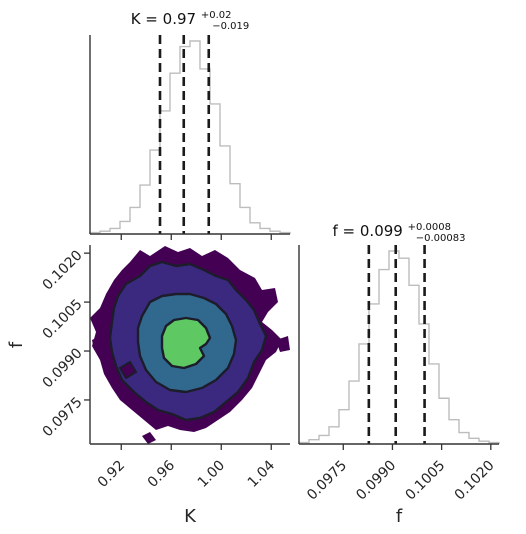 The height and width of the screenshot is (534, 526). I want to click on hist-f-title: f = 0.099 +0.0008 −0.00083, so click(399, 230).